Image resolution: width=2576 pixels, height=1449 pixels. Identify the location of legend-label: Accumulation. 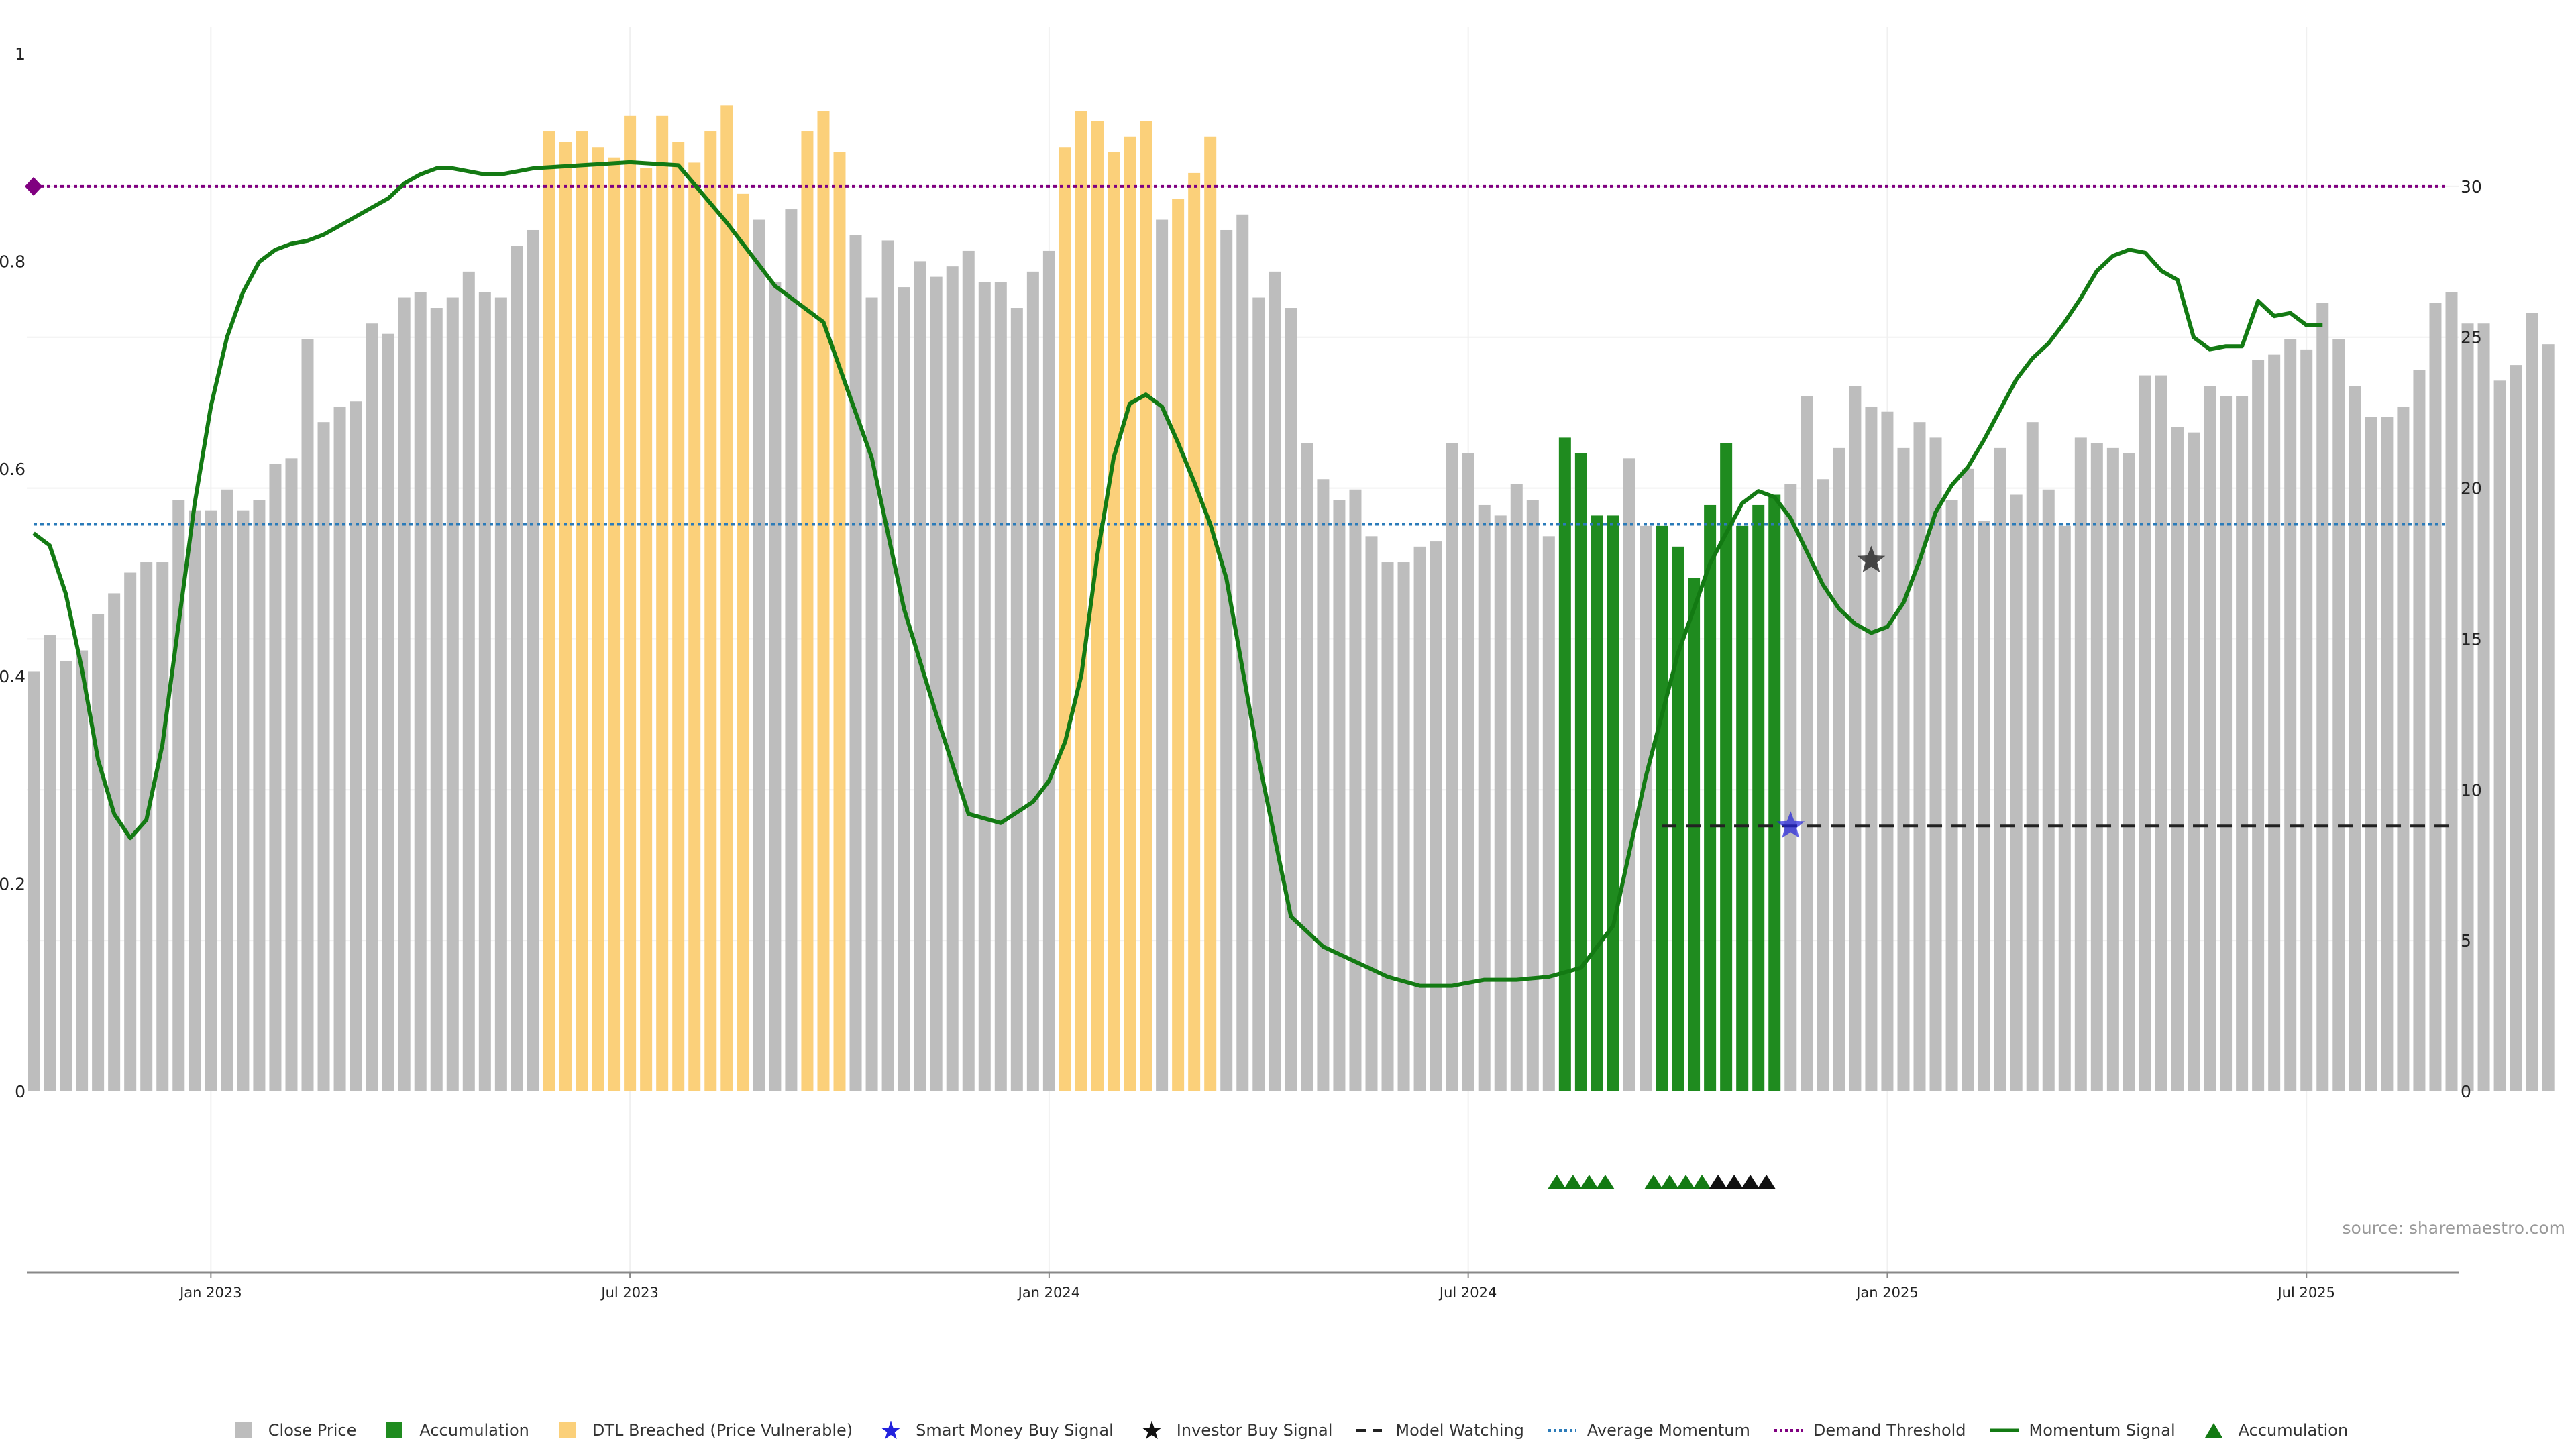
(2293, 1430).